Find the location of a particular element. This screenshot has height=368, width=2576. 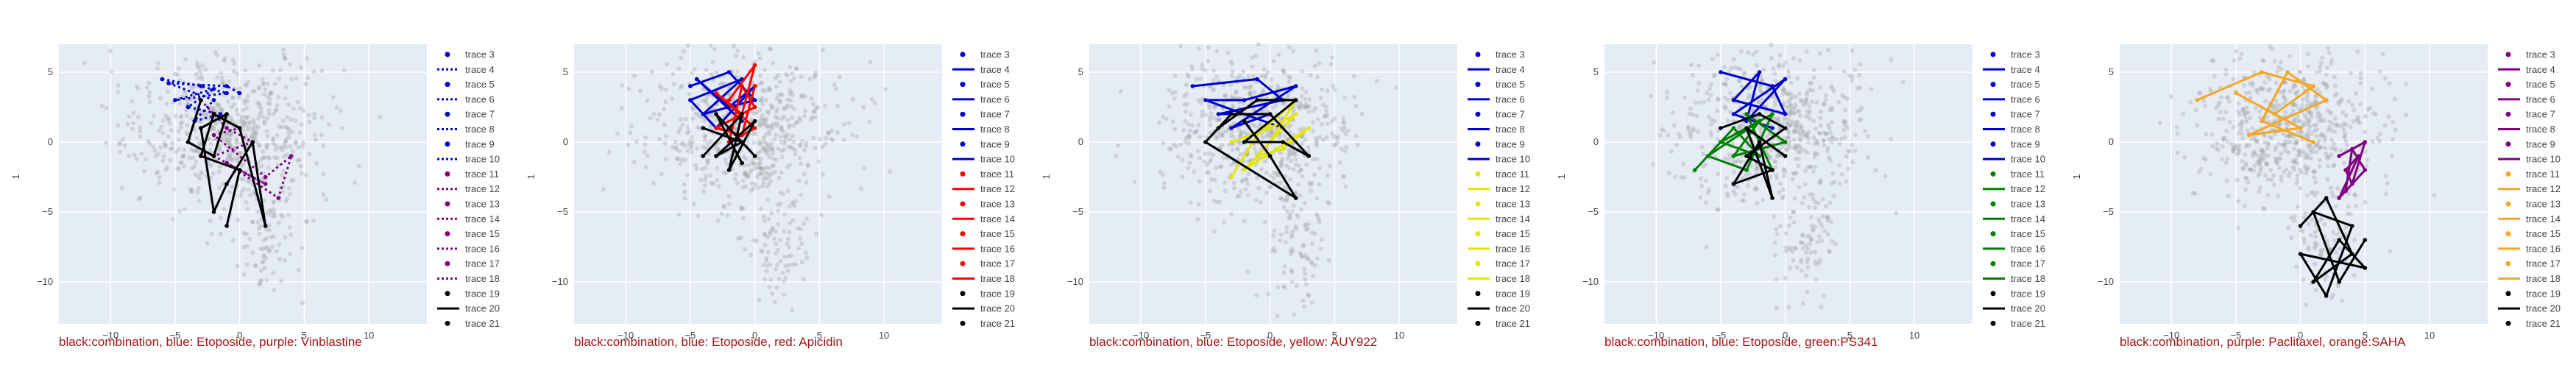

legend-label: trace 9 is located at coordinates (480, 143).